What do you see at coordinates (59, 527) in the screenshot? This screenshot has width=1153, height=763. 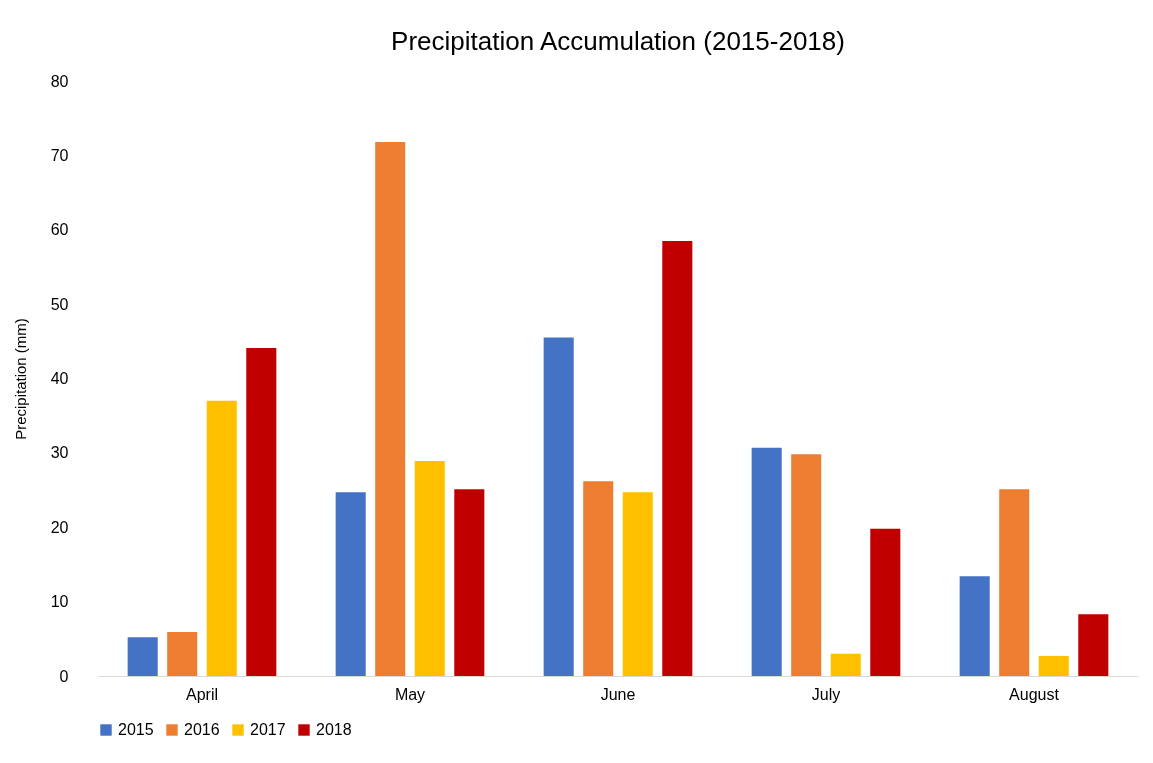 I see `y-tick-label: 20` at bounding box center [59, 527].